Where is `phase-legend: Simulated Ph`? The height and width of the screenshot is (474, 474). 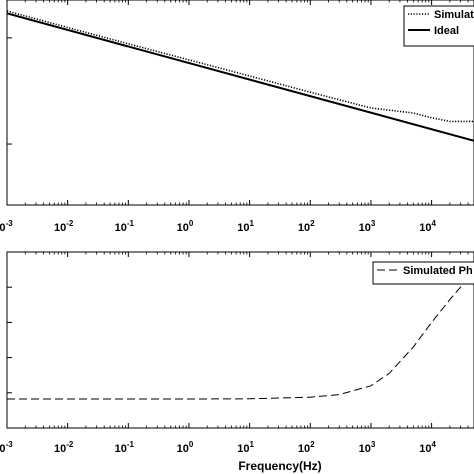 phase-legend: Simulated Ph is located at coordinates (423, 273).